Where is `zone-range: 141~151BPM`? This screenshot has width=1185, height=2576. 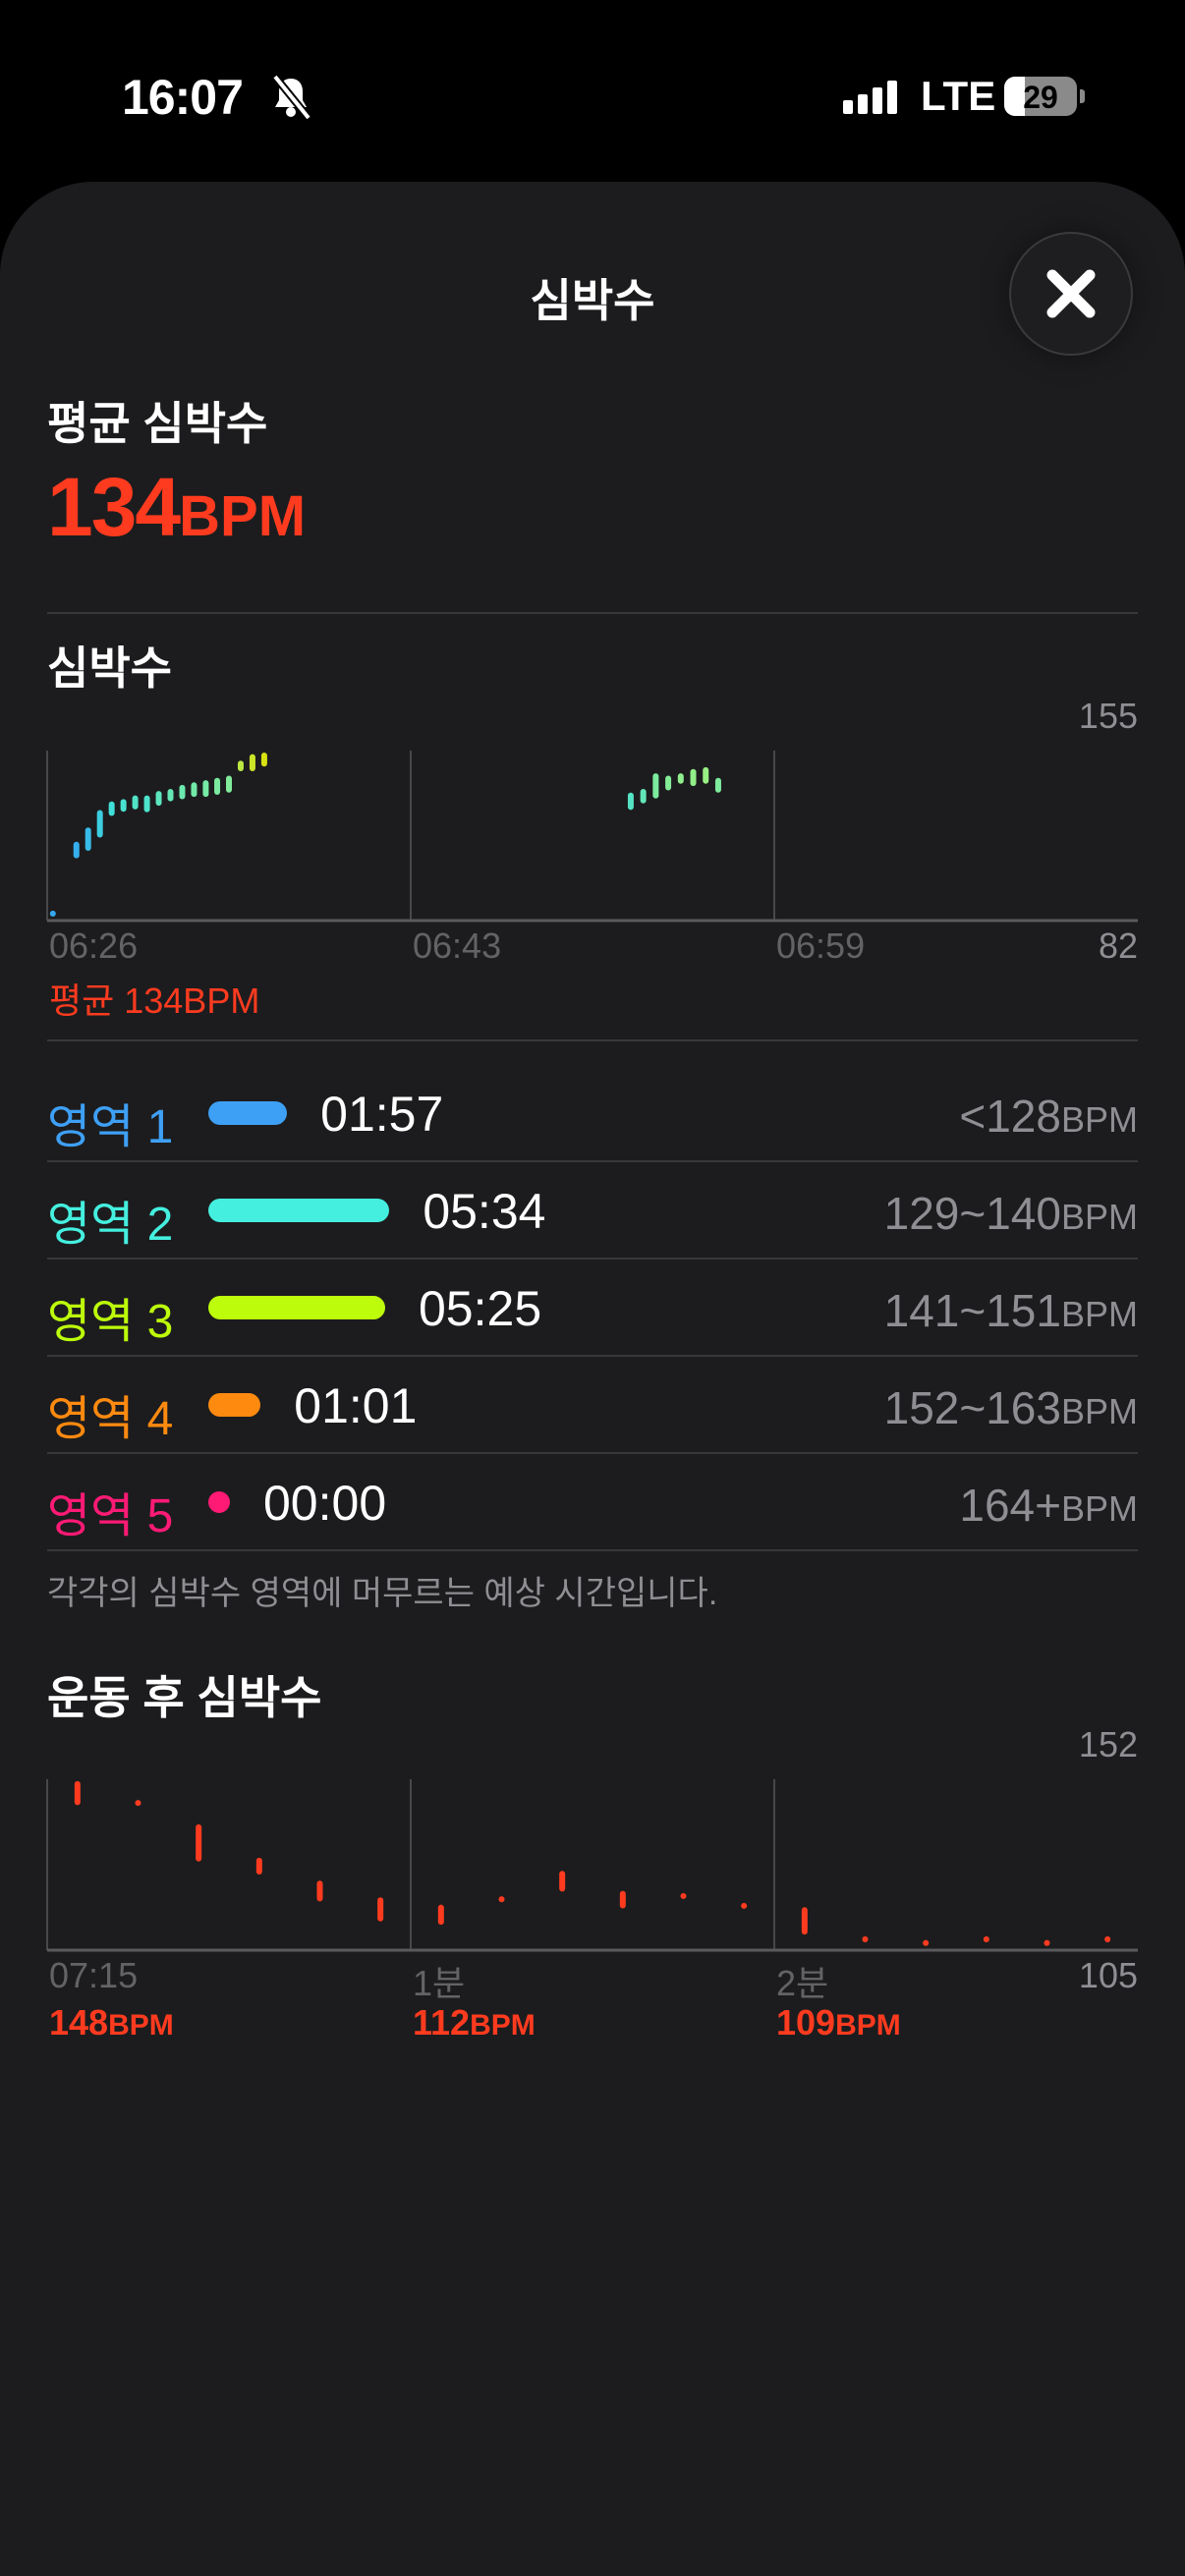
zone-range: 141~151BPM is located at coordinates (1011, 1310).